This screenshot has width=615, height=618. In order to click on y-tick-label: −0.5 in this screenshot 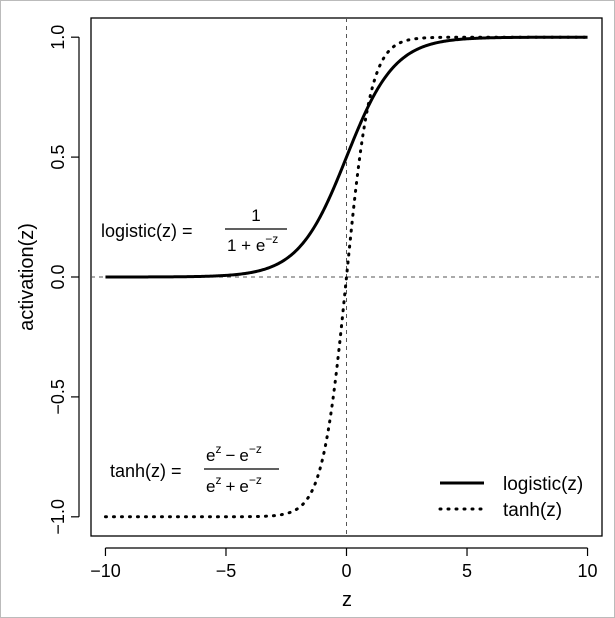, I will do `click(58, 397)`.